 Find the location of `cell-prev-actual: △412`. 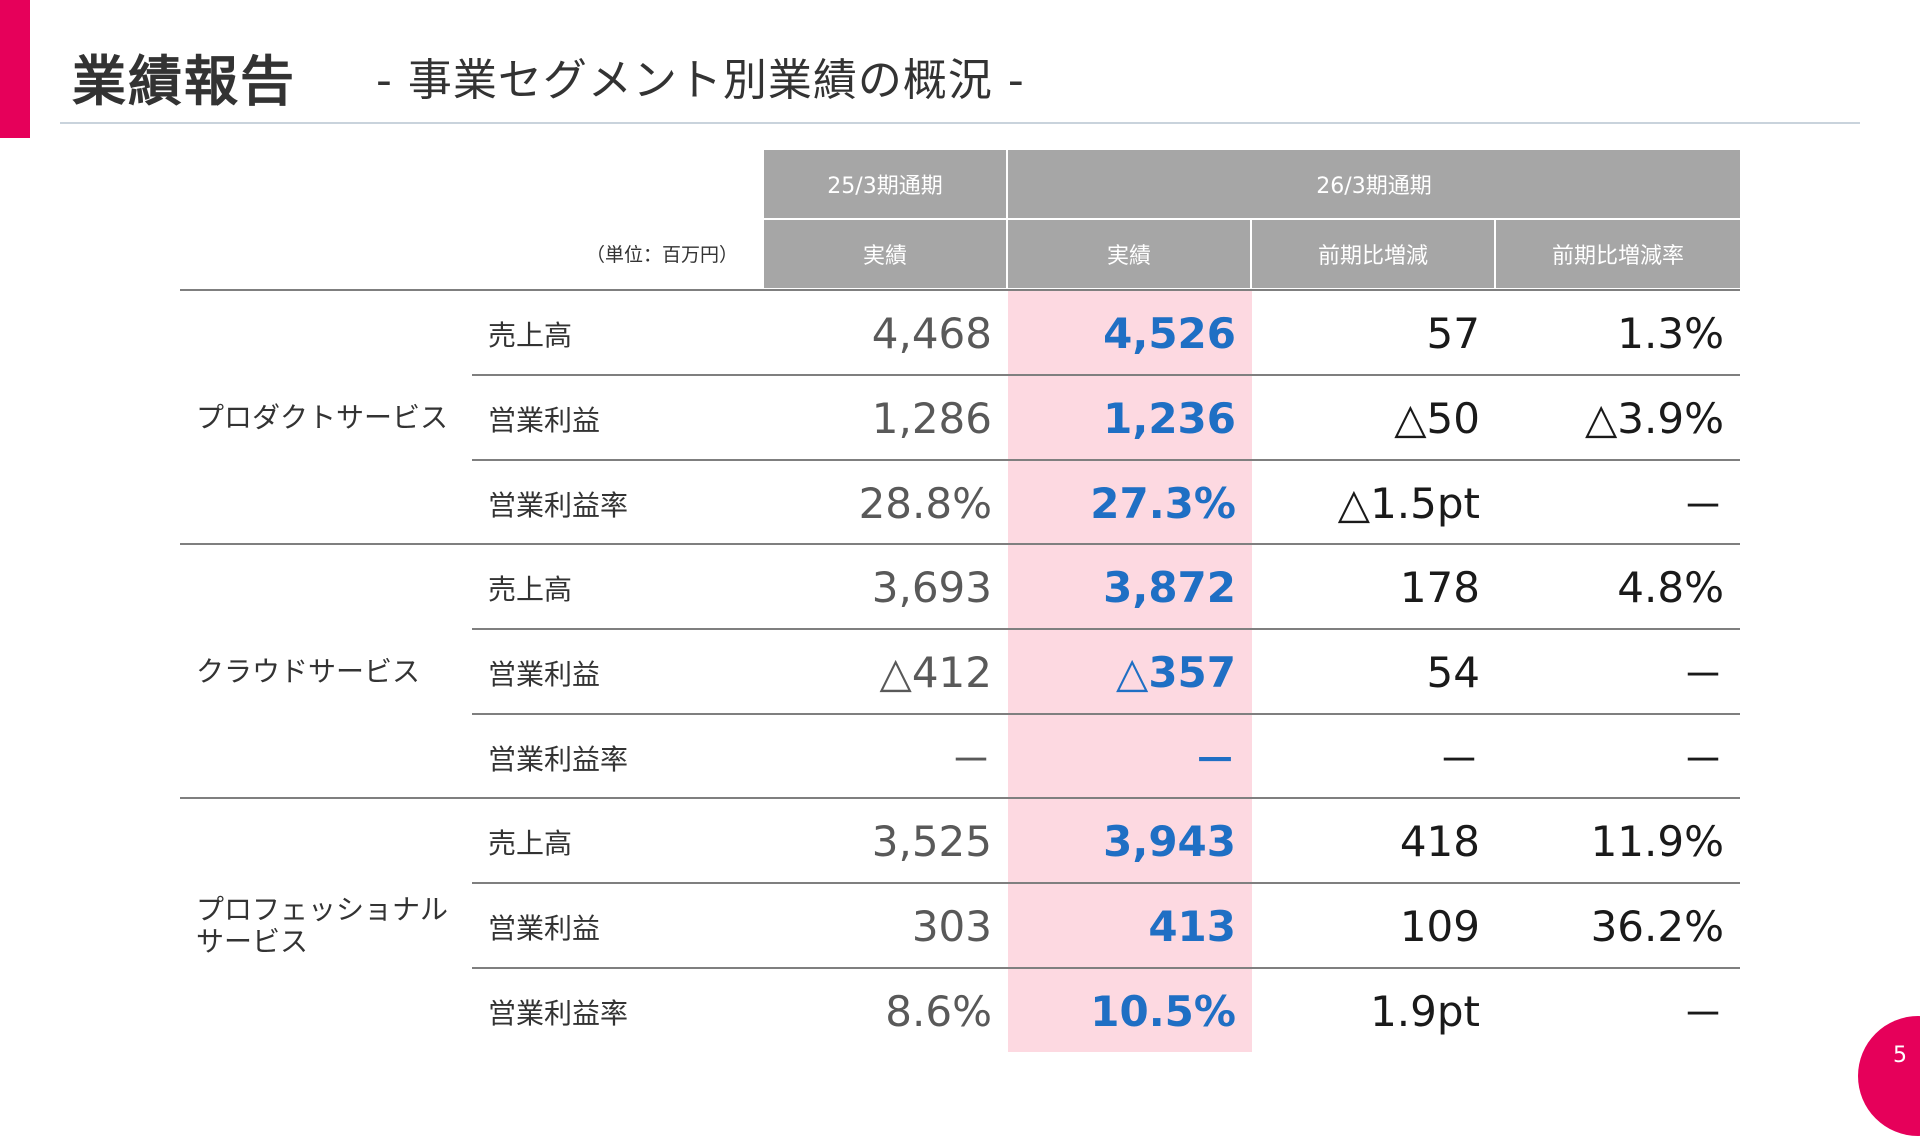

cell-prev-actual: △412 is located at coordinates (935, 672).